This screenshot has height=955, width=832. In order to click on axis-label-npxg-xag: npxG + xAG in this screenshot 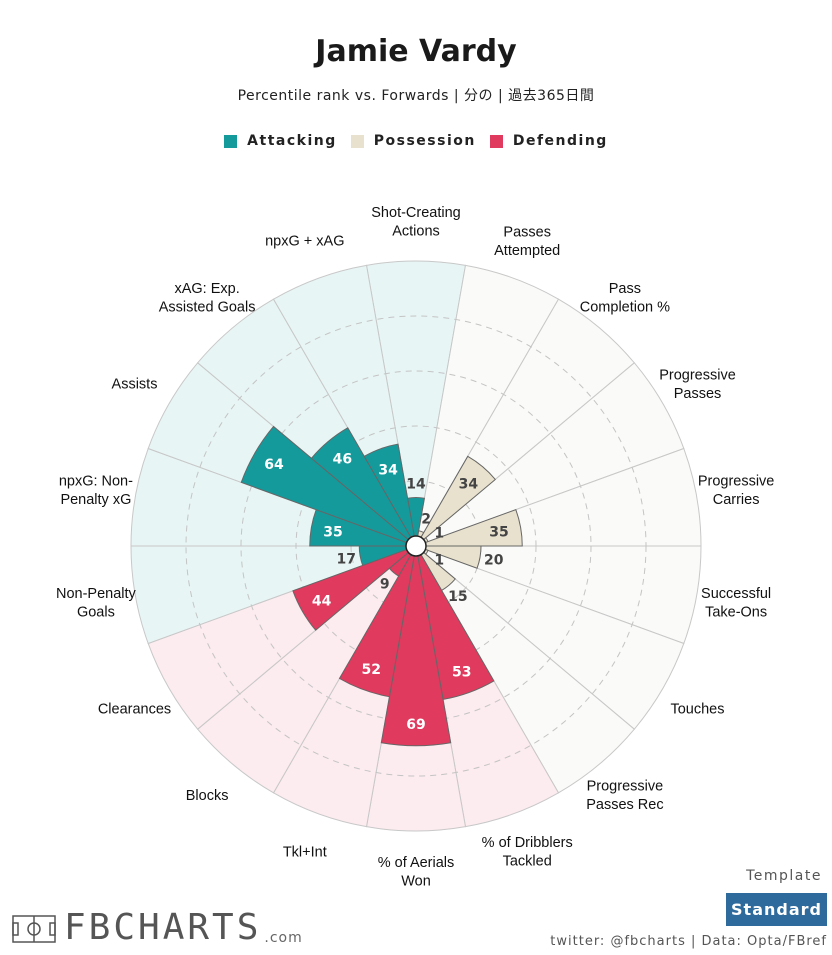, I will do `click(304, 242)`.